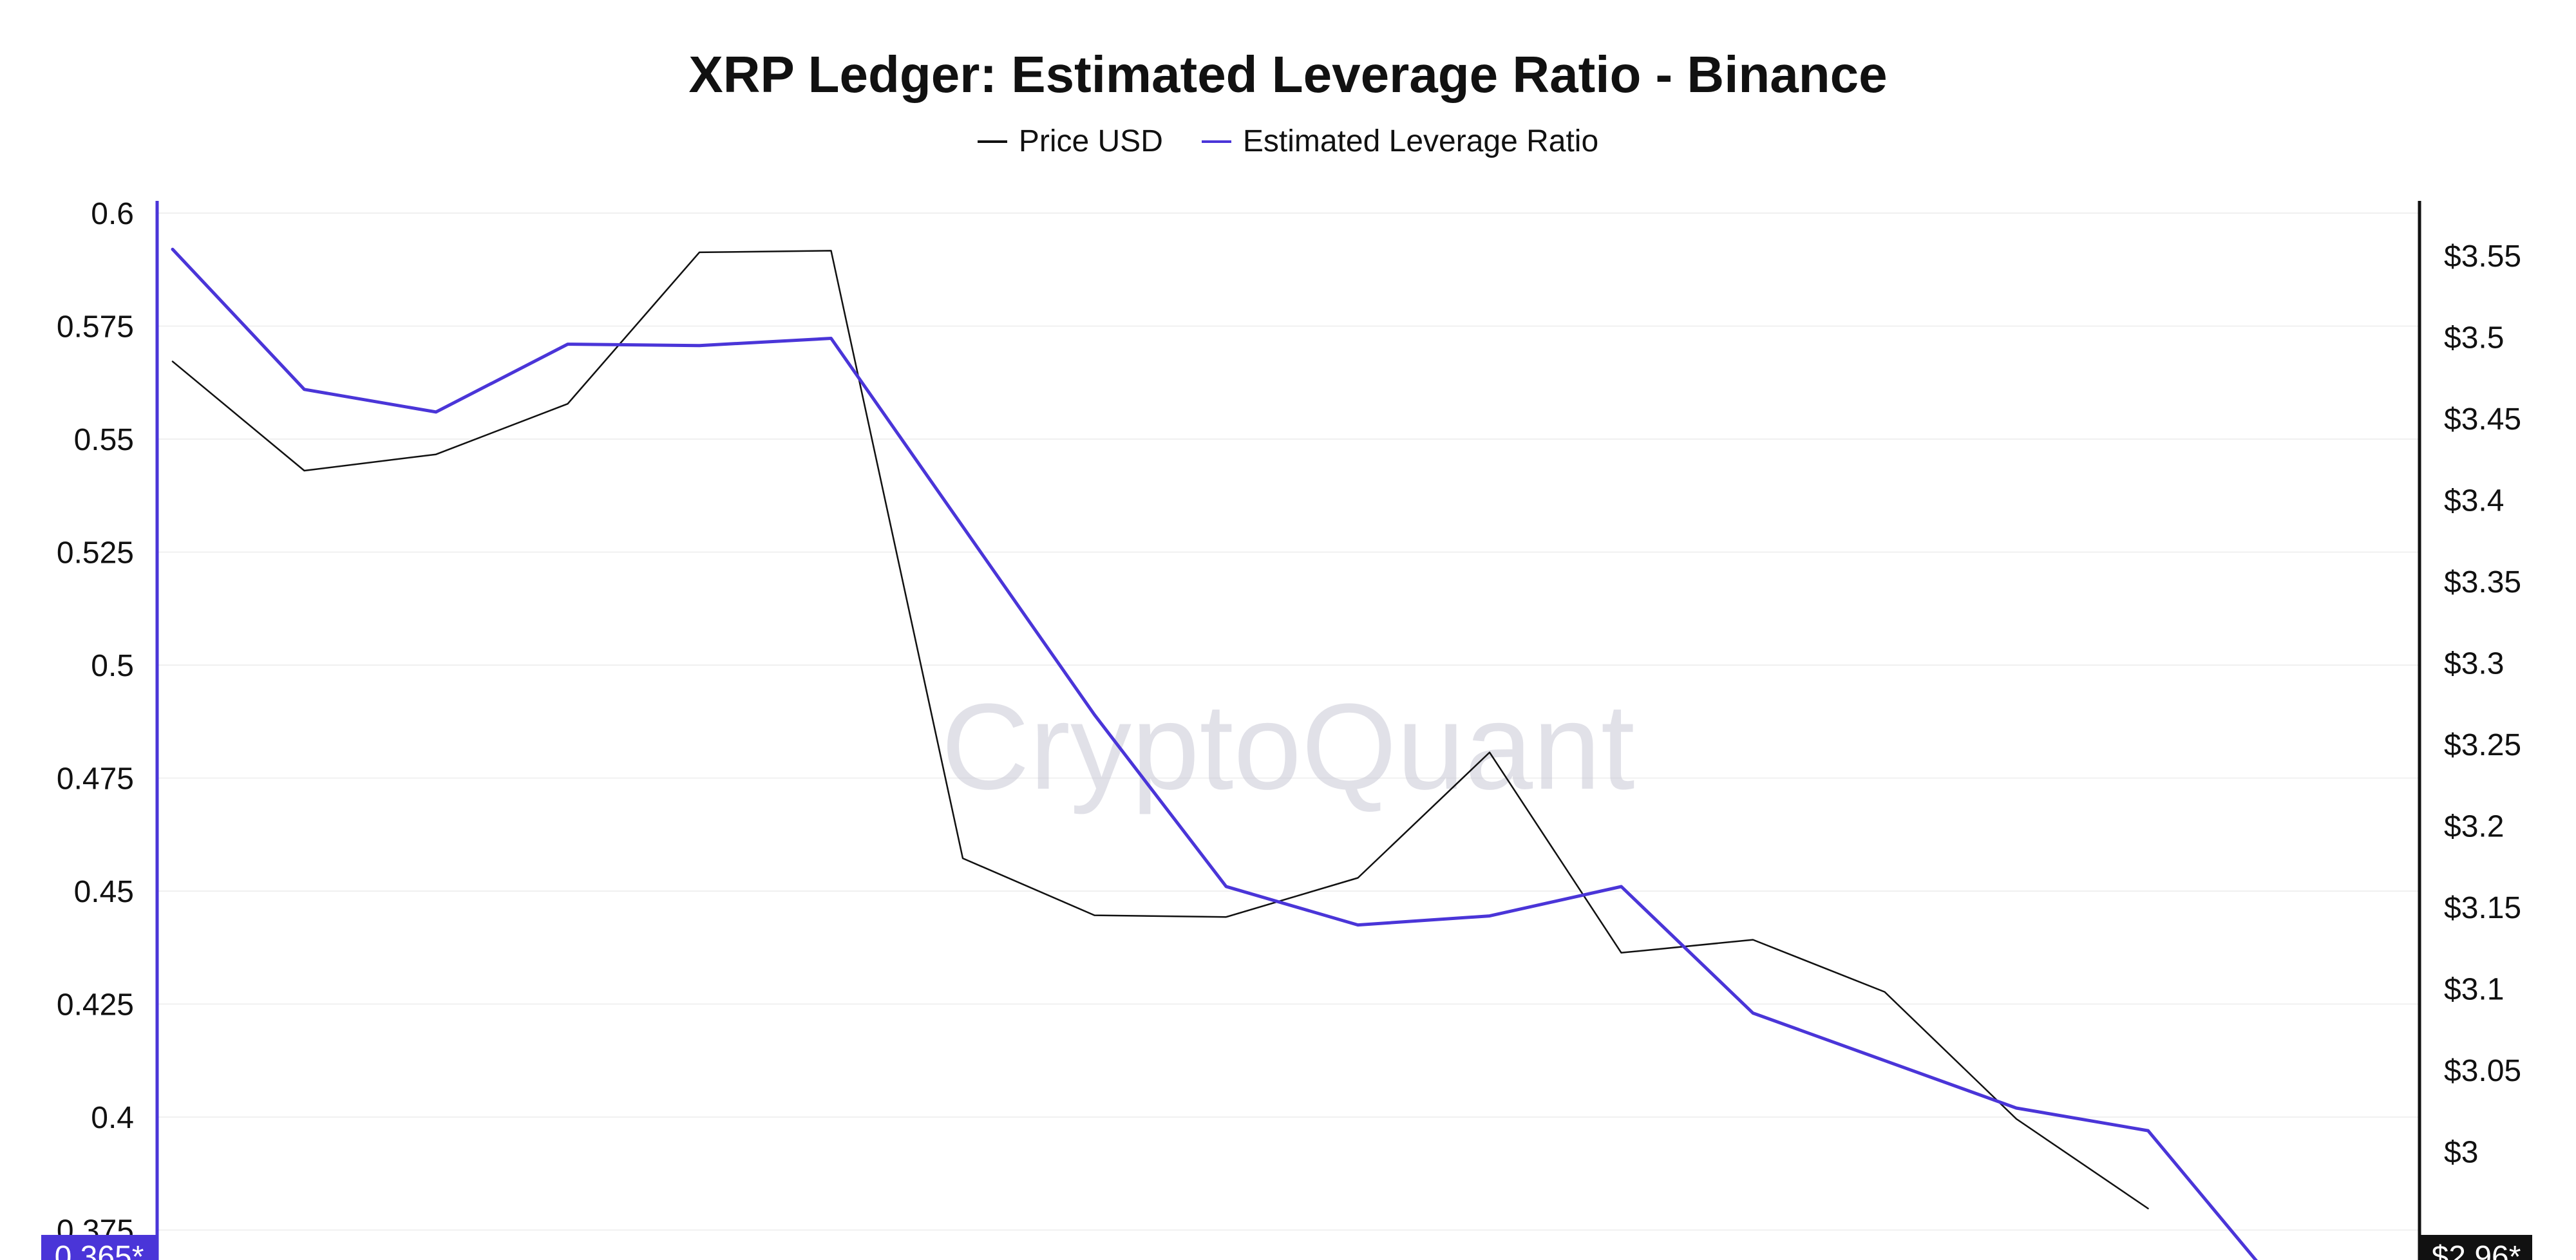 The height and width of the screenshot is (1260, 2576). I want to click on y-right-tick-label: $3.5, so click(2474, 338).